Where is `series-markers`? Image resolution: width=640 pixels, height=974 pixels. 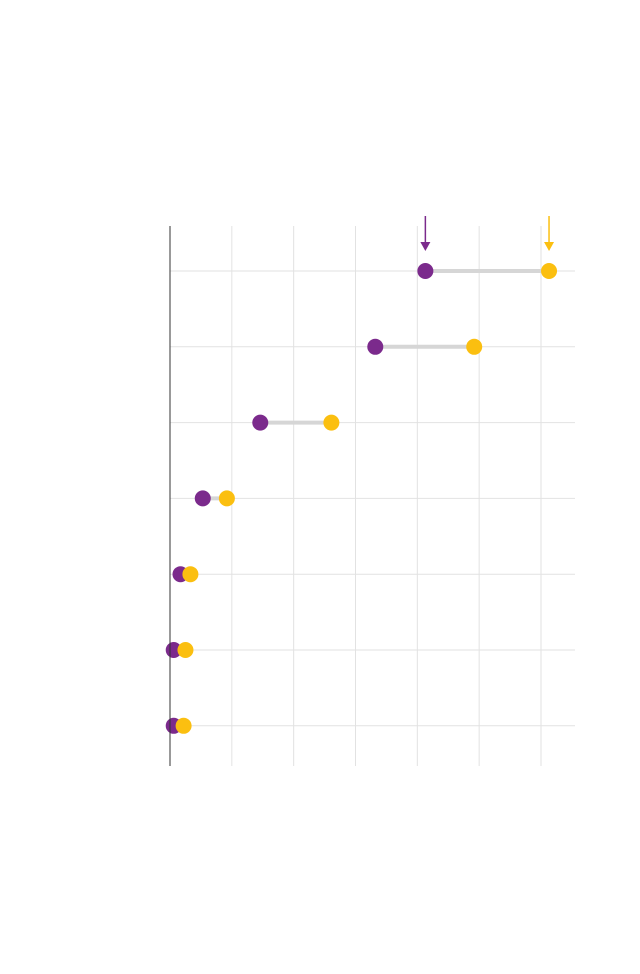
series-markers is located at coordinates (487, 233).